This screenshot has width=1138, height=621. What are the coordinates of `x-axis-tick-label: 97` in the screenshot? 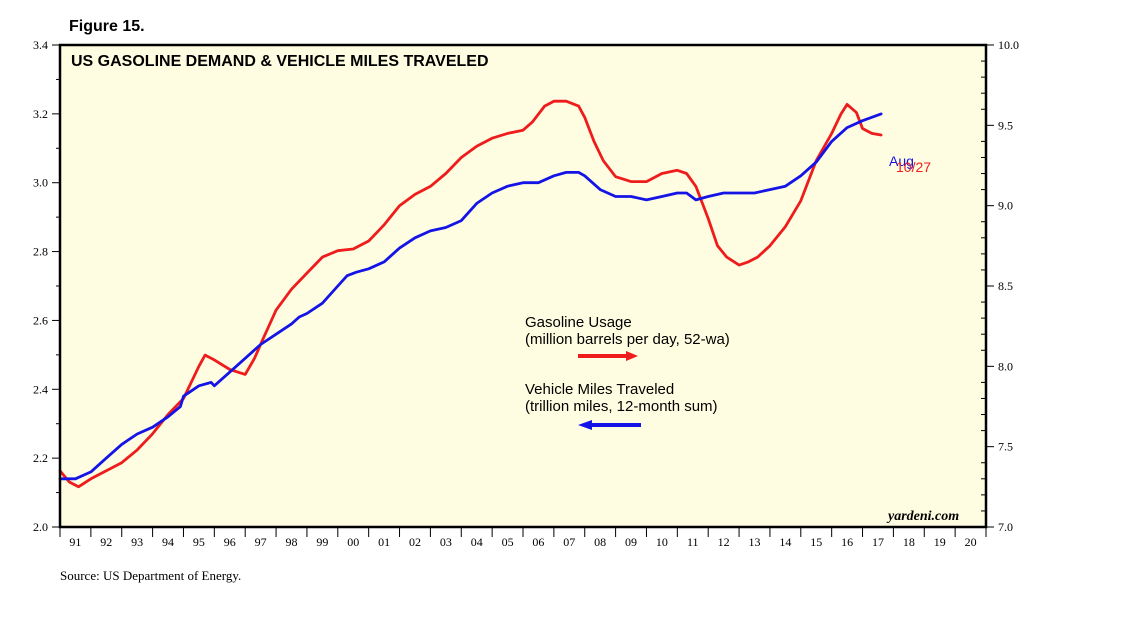 It's located at (261, 542).